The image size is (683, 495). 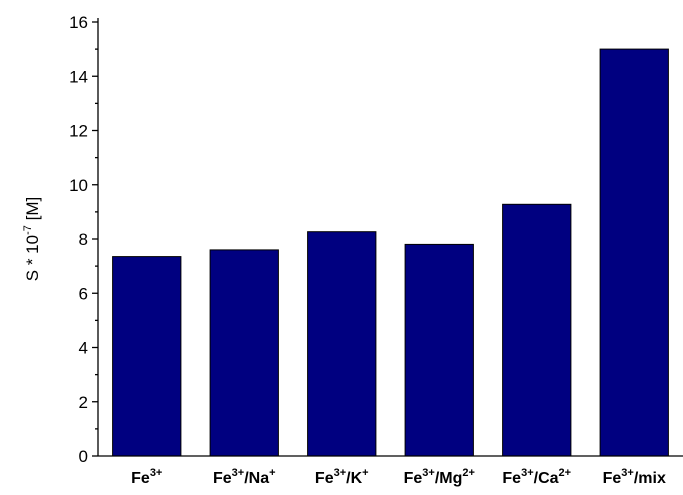 I want to click on x-tick-label-1: Fe3+​/Na+​, so click(x=244, y=477).